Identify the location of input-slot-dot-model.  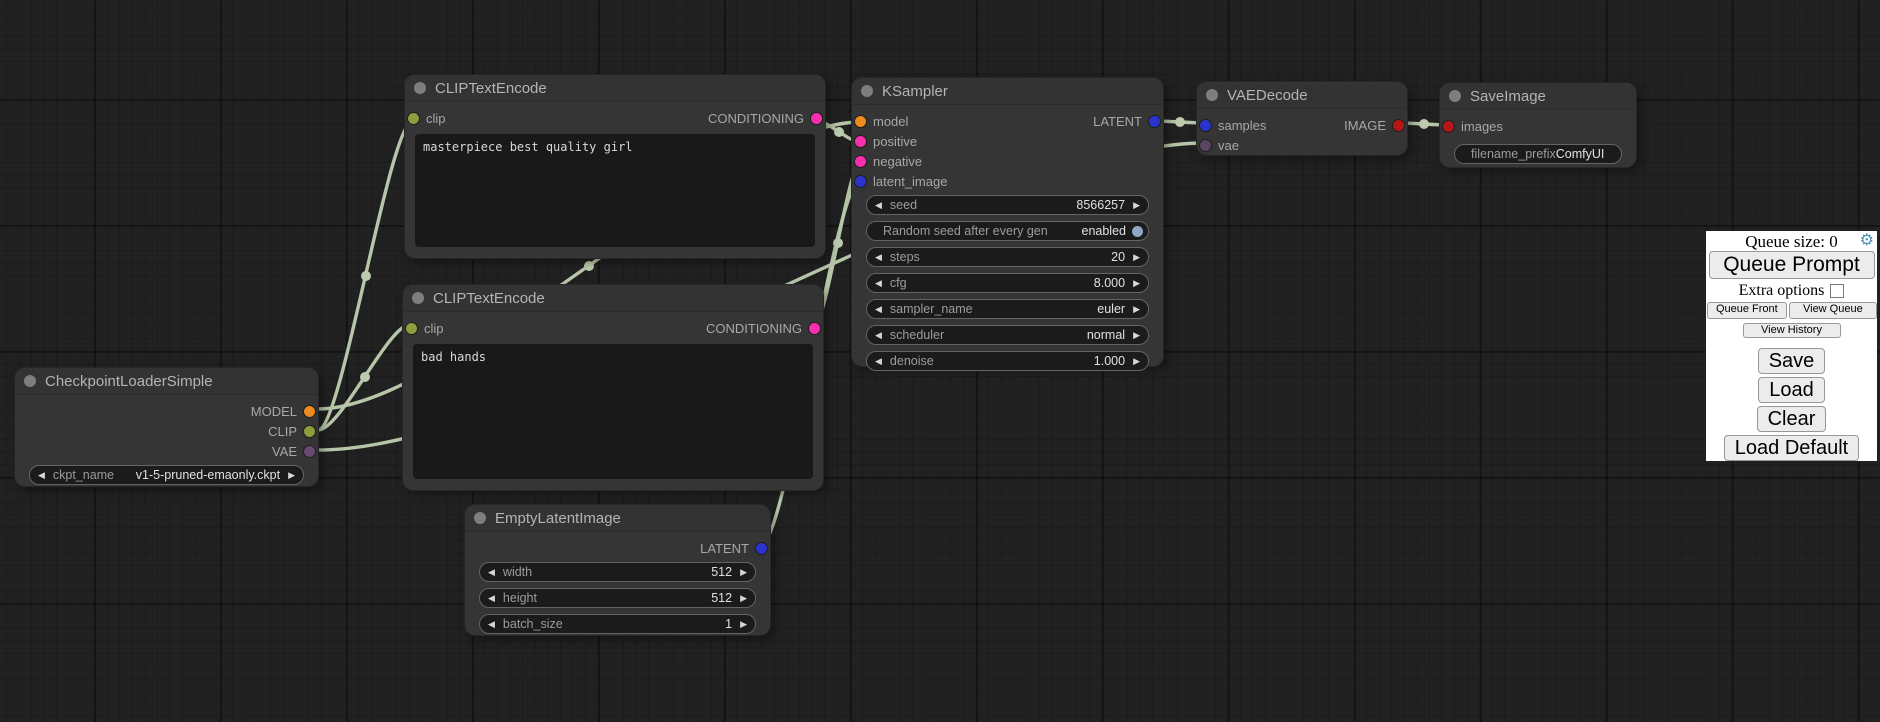
(860, 121).